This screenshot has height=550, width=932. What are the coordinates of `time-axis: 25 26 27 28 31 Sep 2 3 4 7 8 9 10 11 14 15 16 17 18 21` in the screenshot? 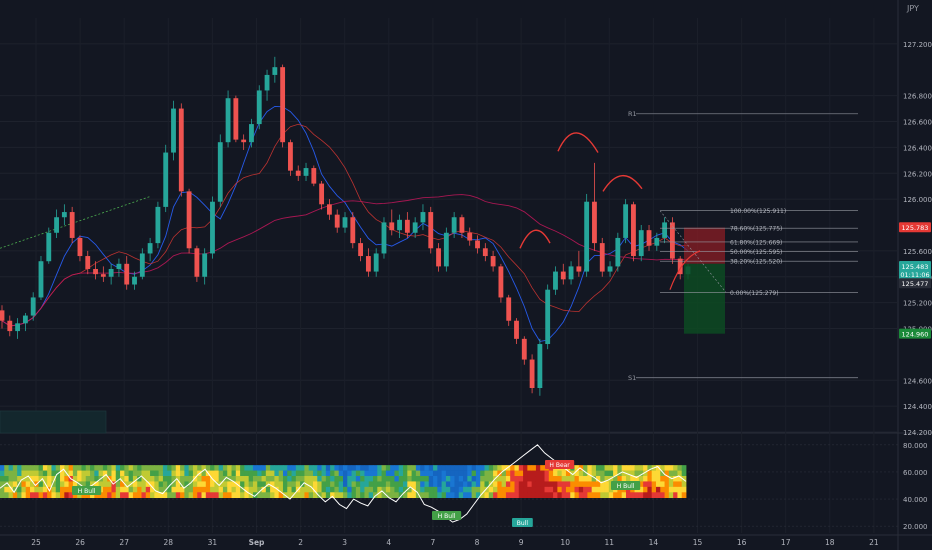 It's located at (455, 542).